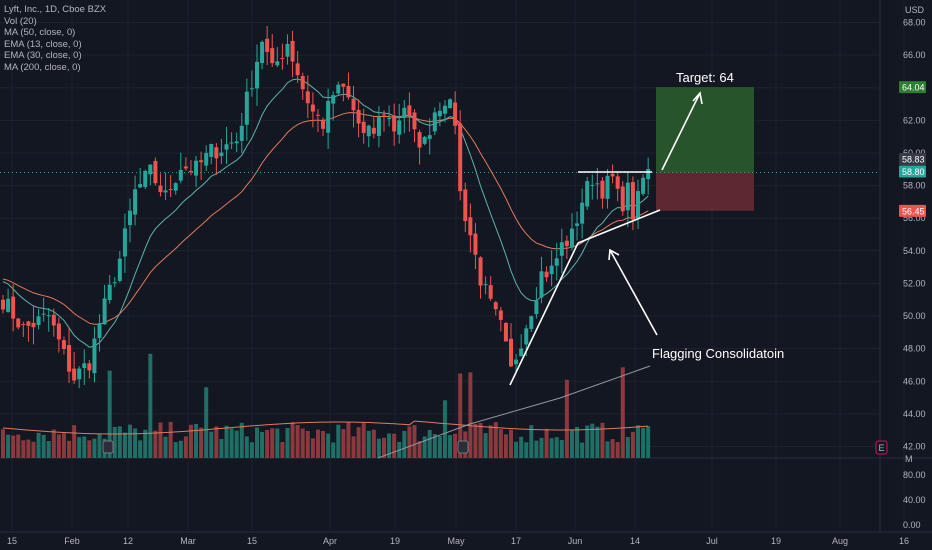 The image size is (932, 550). I want to click on price-tick-label: 60.00, so click(914, 153).